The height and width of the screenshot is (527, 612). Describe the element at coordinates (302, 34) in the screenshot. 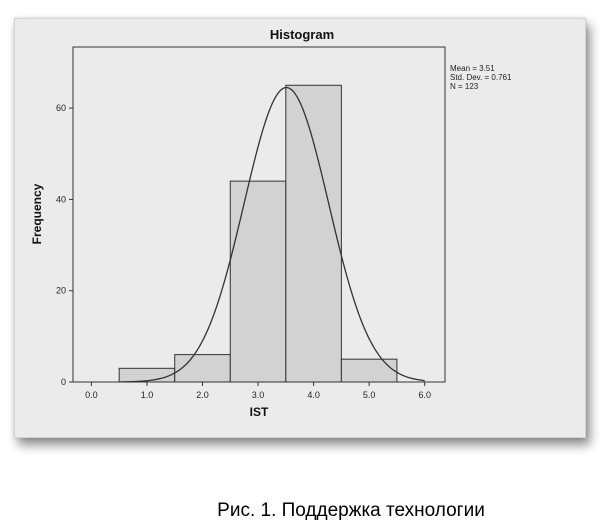

I see `chart-title: Histogram` at that location.